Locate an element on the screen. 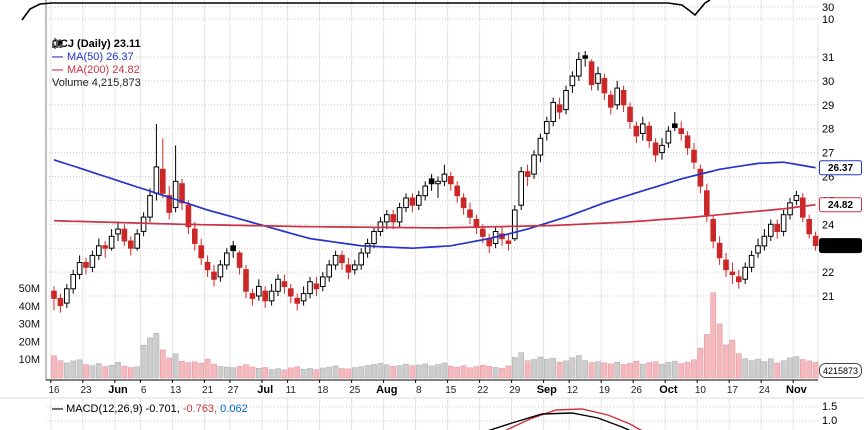 This screenshot has width=864, height=430. macd-value-2: -0.763, is located at coordinates (200, 409).